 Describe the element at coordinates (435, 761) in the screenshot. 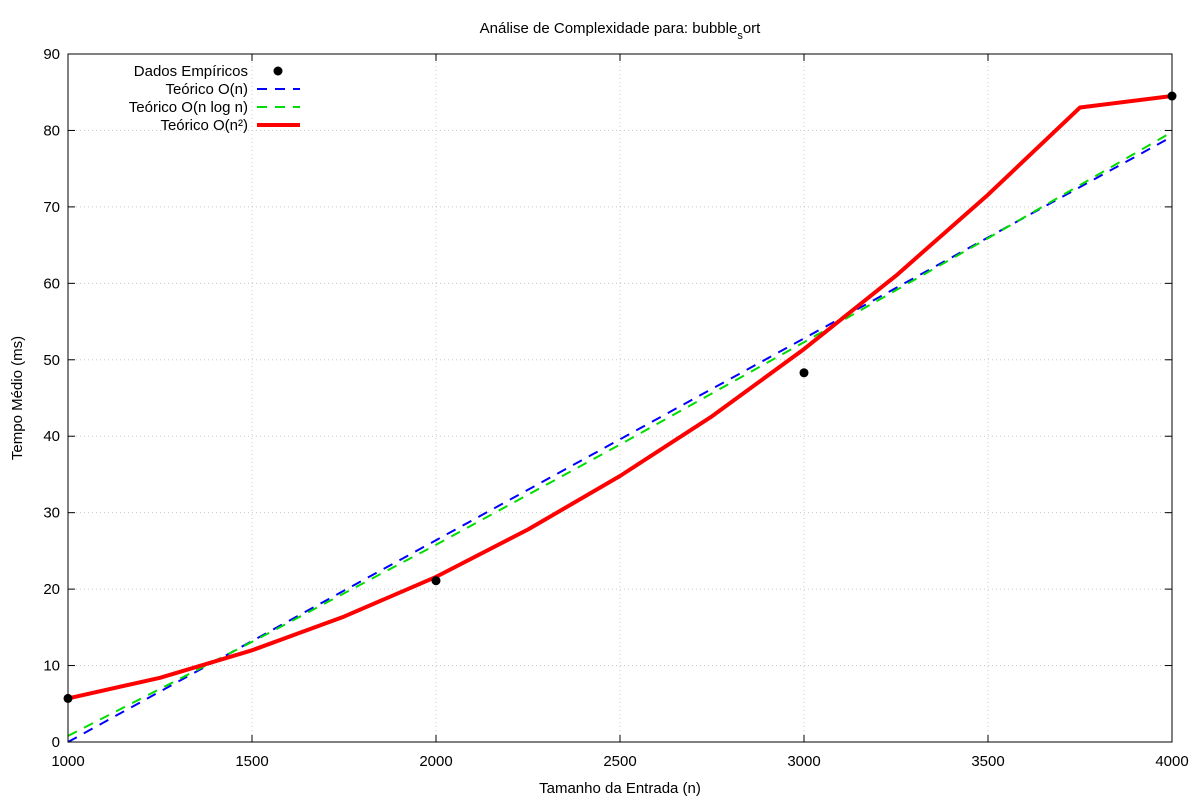

I see `x-tick-label: 2000` at that location.